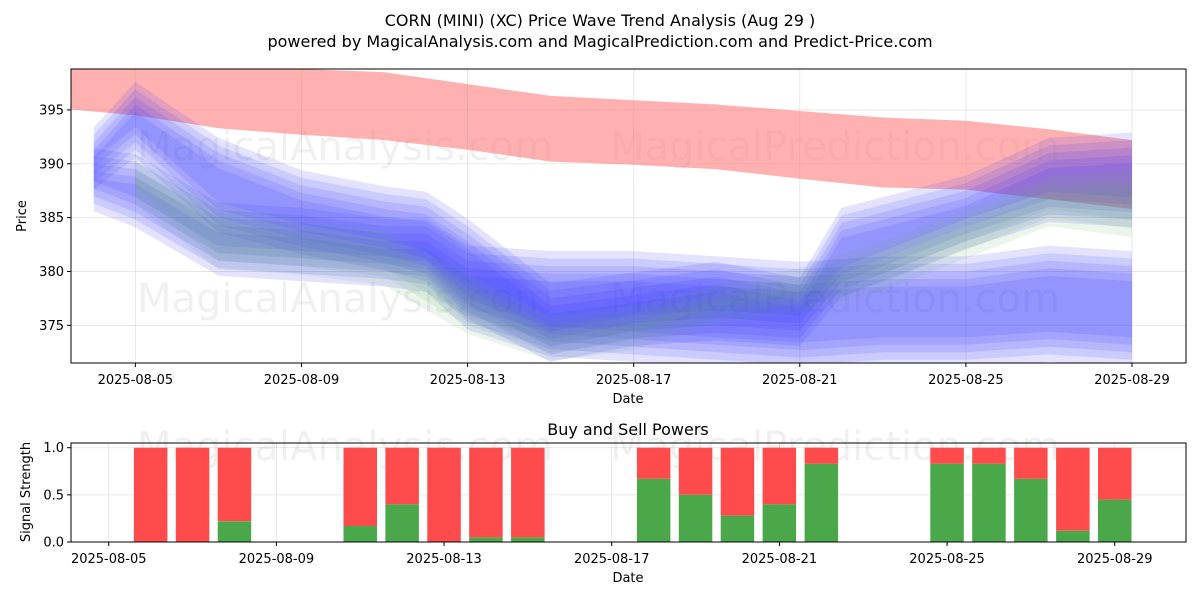  Describe the element at coordinates (1115, 559) in the screenshot. I see `signal-x-tick-label: 2025-08-29` at that location.